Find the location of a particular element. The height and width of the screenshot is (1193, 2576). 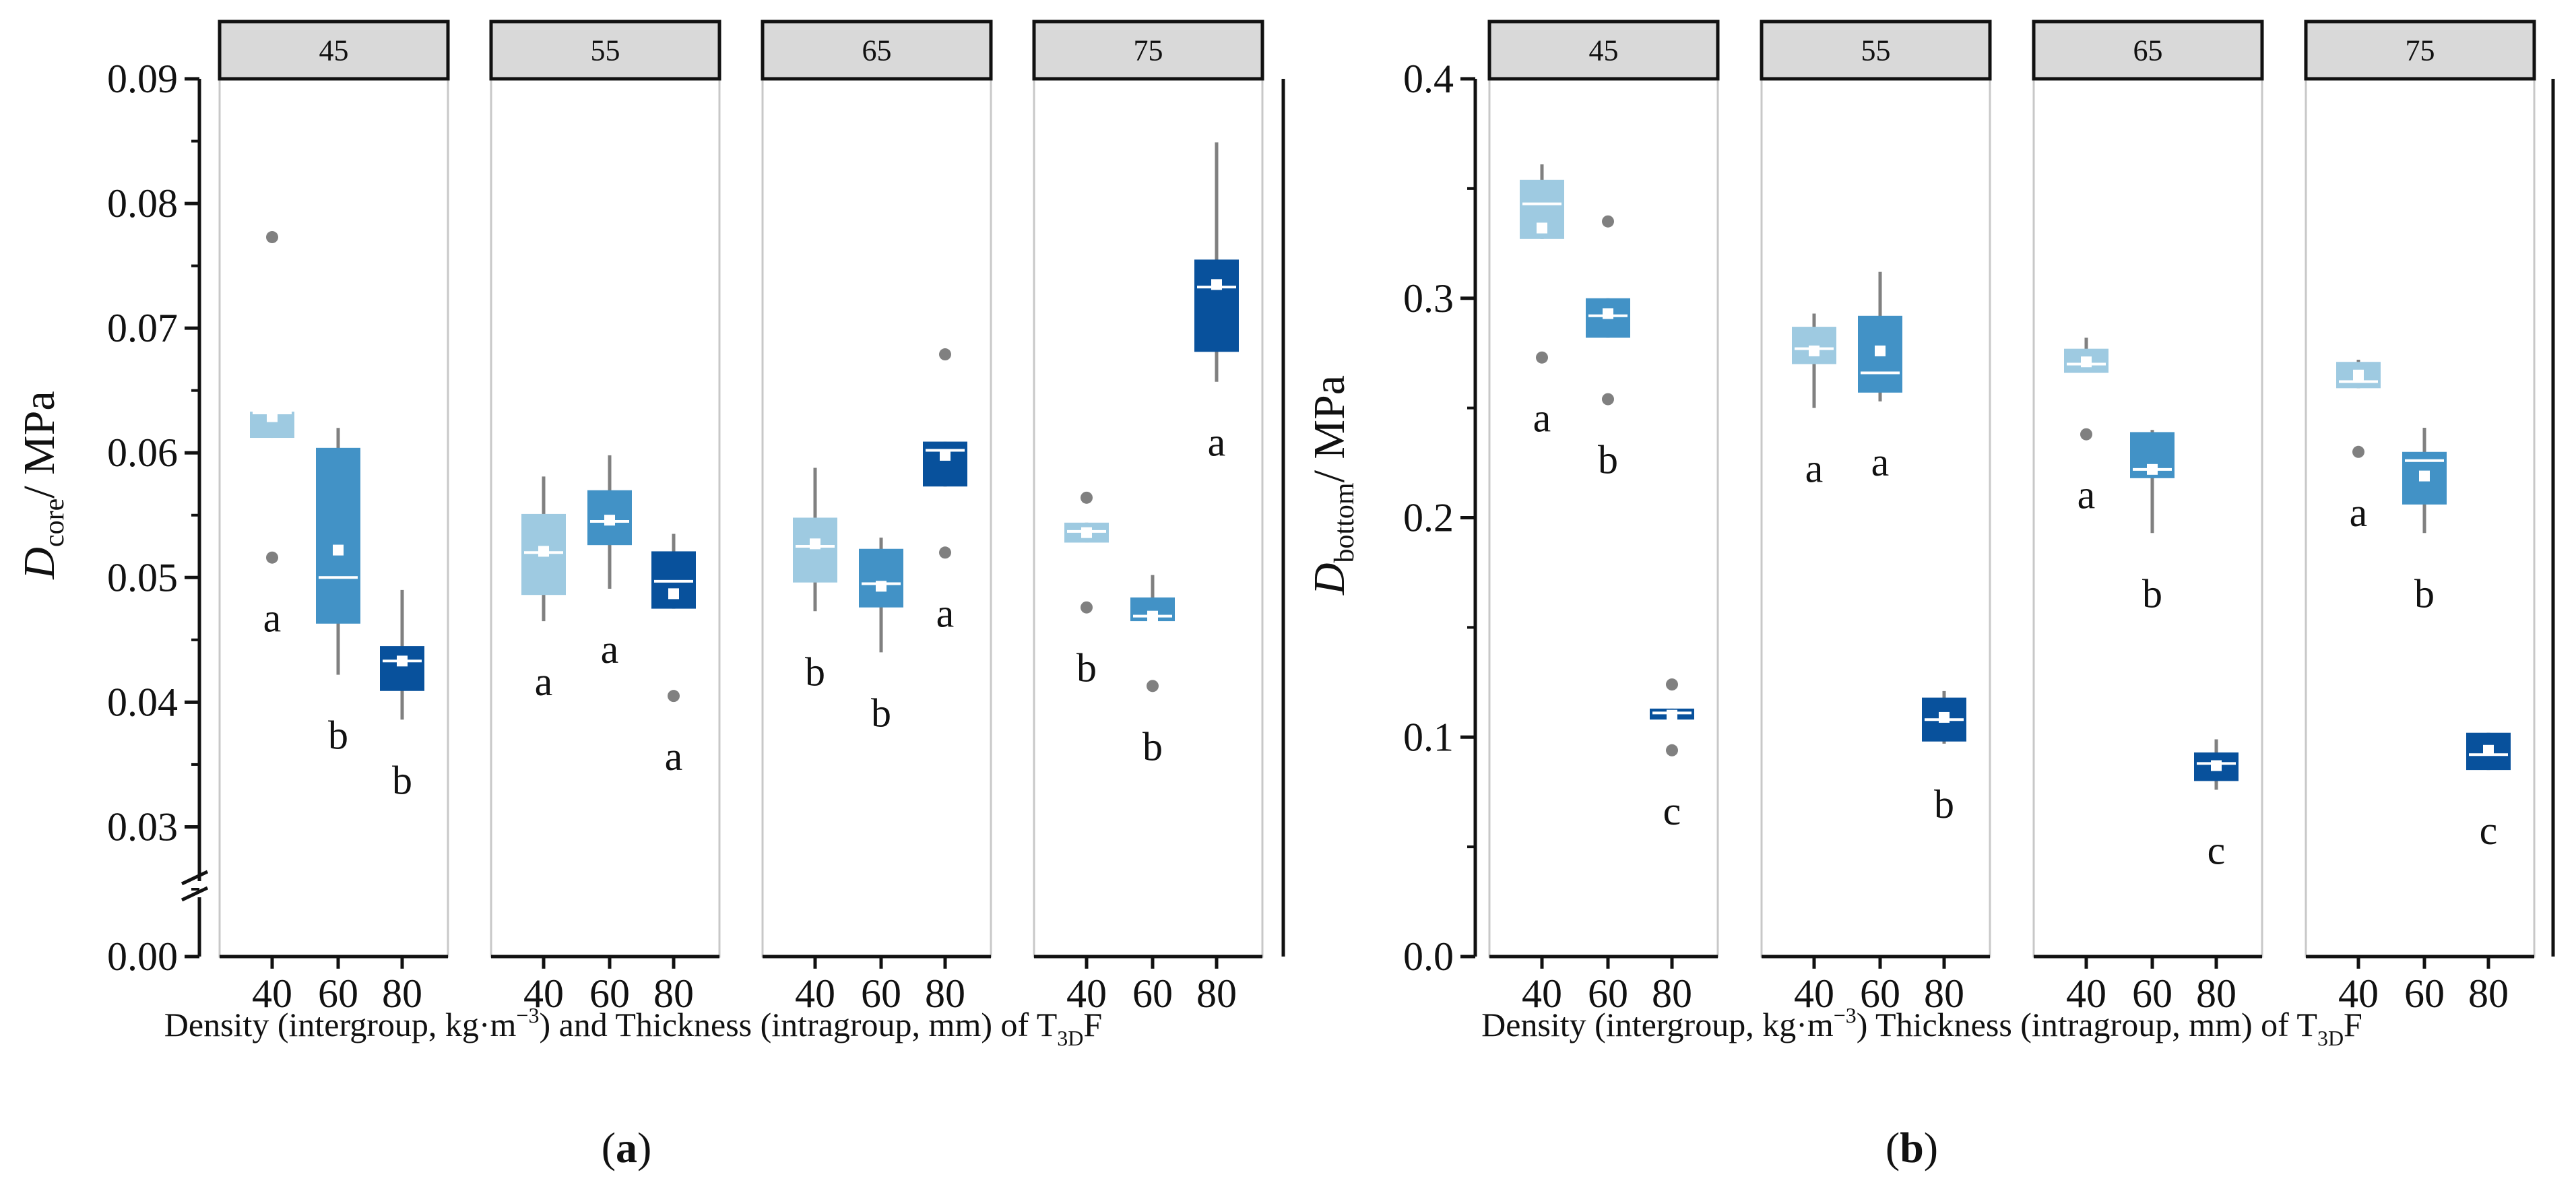

box-a-45-40: 40 a is located at coordinates (272, 623).